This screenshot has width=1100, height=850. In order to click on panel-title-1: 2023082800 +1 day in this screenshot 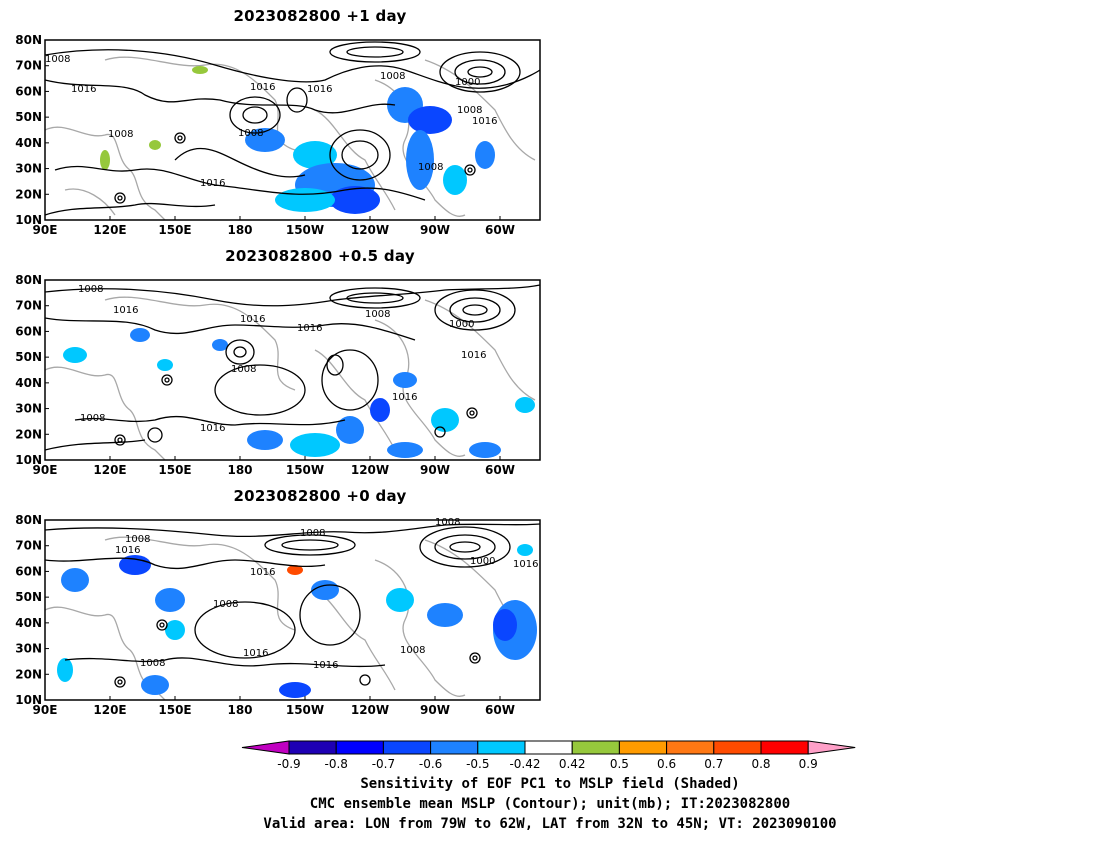, I will do `click(320, 16)`.